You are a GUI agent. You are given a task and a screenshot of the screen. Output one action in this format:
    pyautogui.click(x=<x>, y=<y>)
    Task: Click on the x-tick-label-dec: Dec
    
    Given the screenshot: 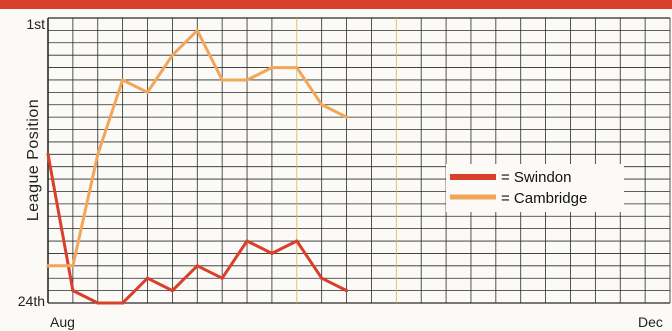 What is the action you would take?
    pyautogui.click(x=650, y=322)
    